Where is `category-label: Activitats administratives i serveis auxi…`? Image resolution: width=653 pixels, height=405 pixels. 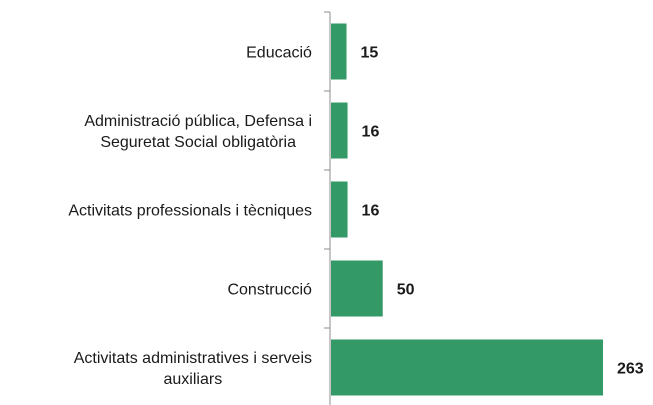
category-label: Activitats administratives i serveis auxi… is located at coordinates (193, 369).